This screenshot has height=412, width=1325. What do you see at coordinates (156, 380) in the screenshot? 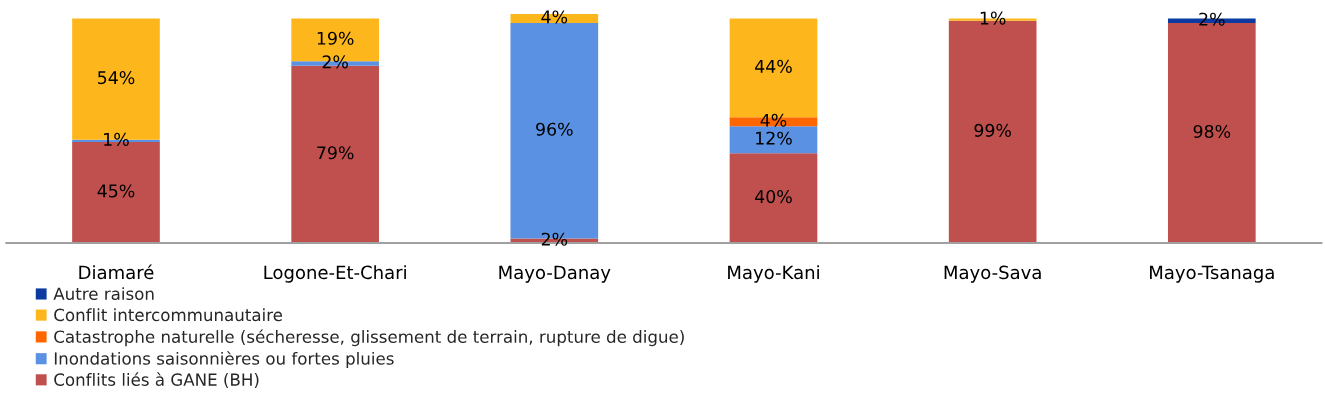
I see `legend-label: Conflits liés à GANE (BH)` at bounding box center [156, 380].